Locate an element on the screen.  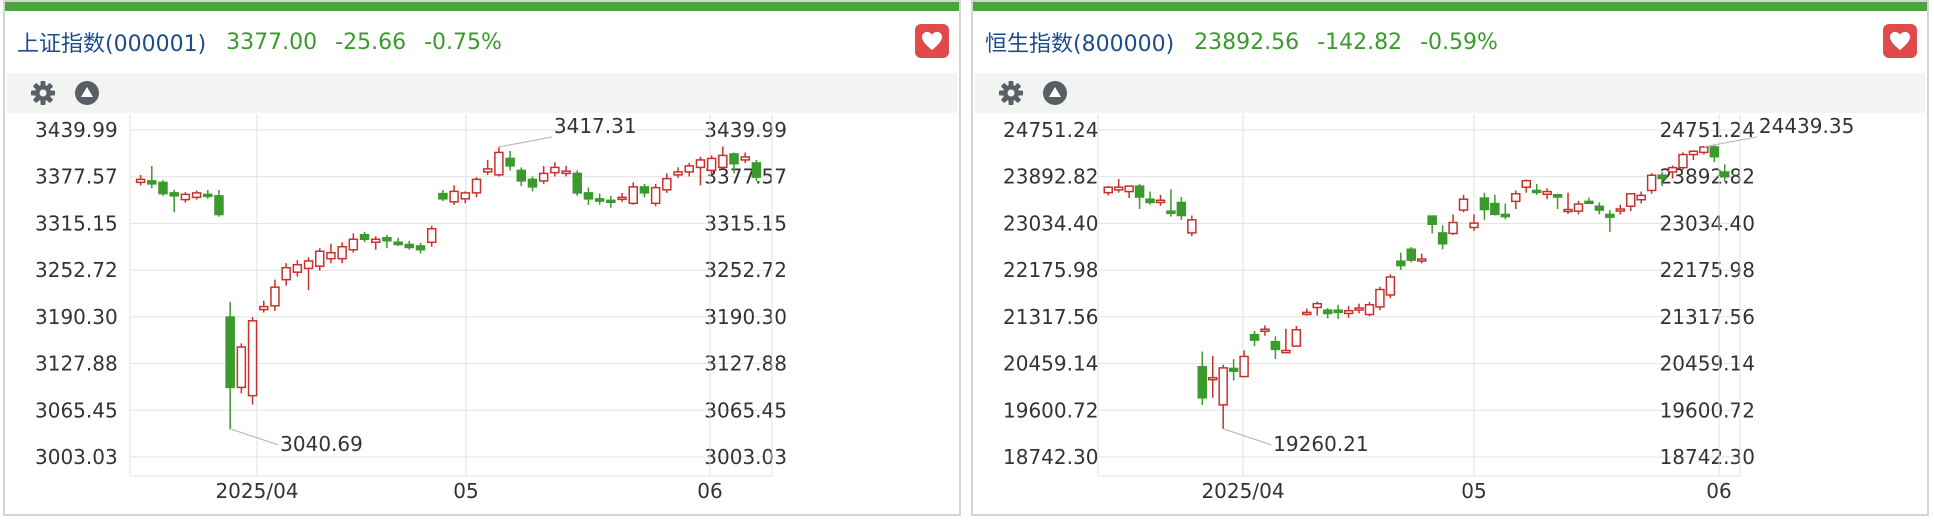
low-annotation: 19260.21 is located at coordinates (1320, 444).